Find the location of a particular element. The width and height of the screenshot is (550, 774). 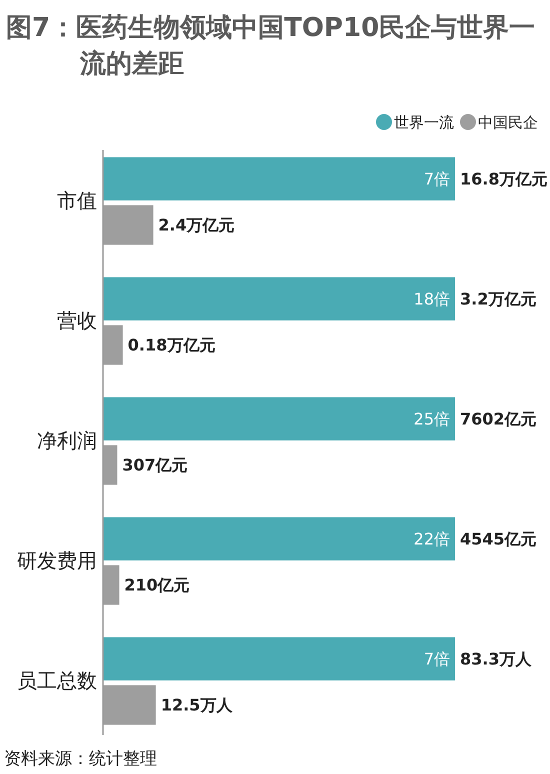

data-label: 2.4万亿元 is located at coordinates (196, 225).